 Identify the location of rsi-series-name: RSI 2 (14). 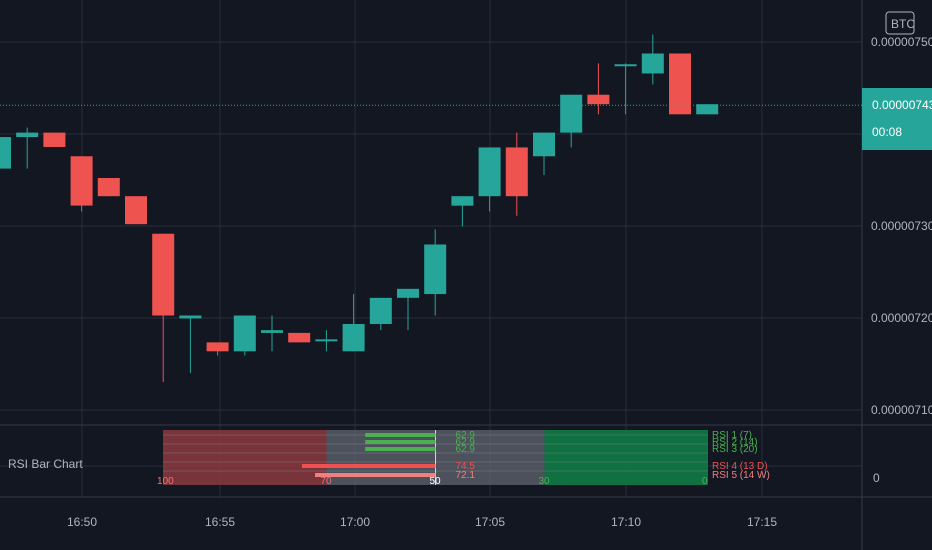
(735, 442).